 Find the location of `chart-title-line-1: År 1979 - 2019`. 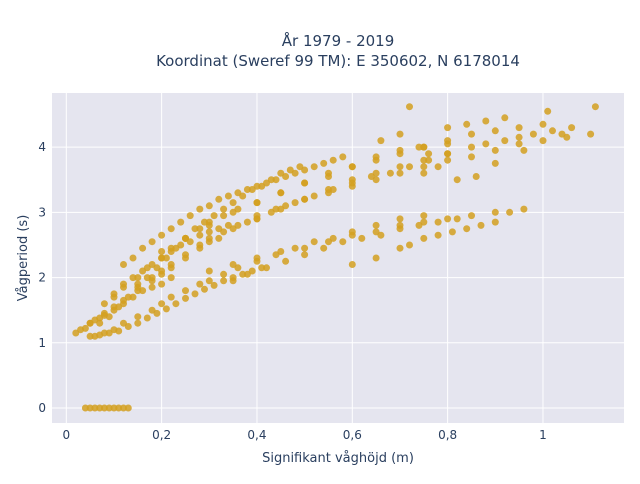

chart-title-line-1: År 1979 - 2019 is located at coordinates (338, 40).